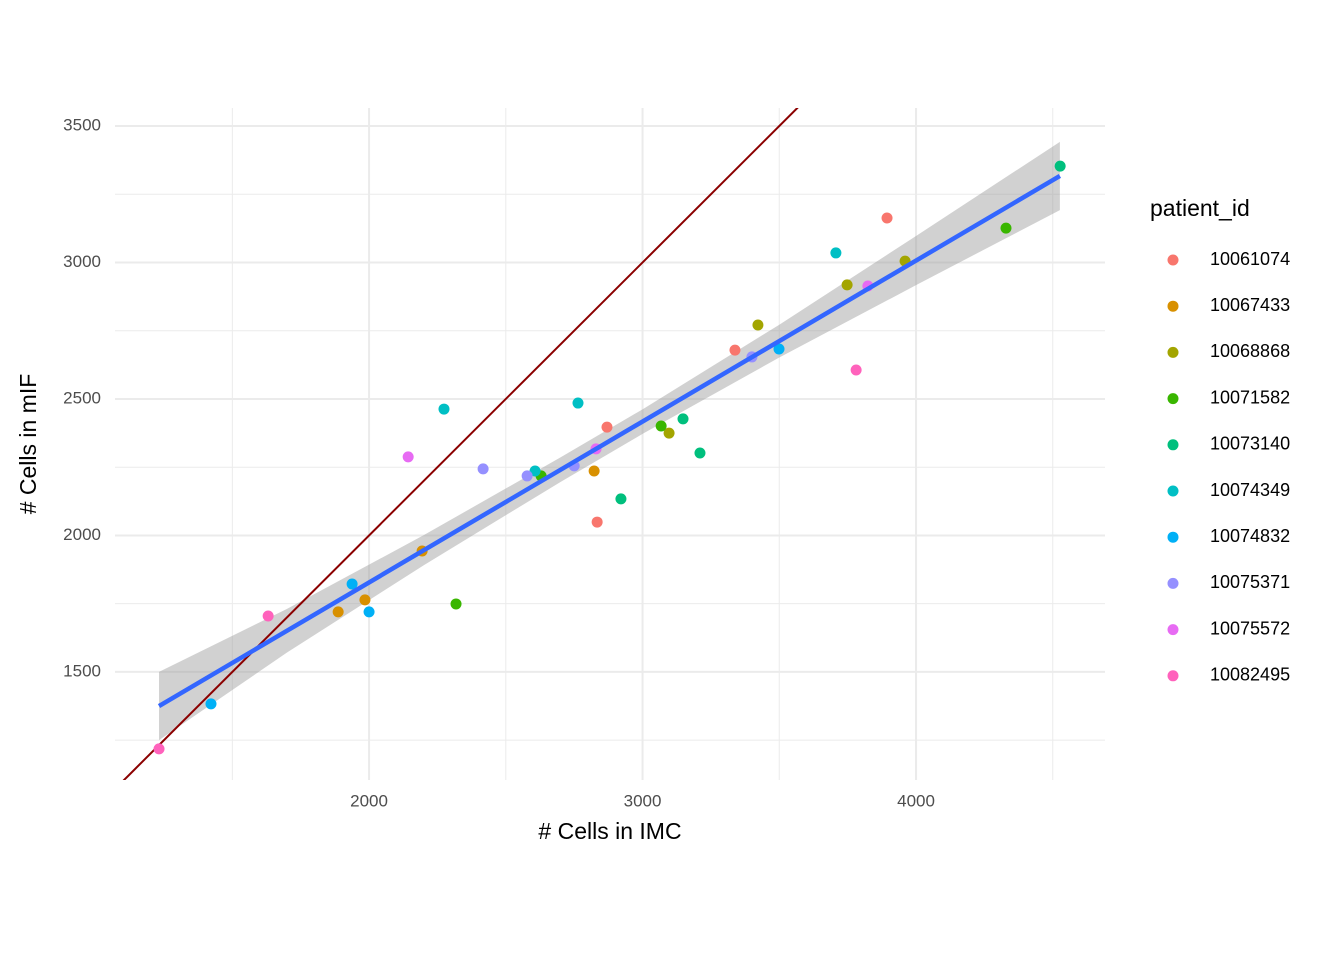 Image resolution: width=1344 pixels, height=960 pixels. I want to click on y-tick-label: 2500, so click(82, 397).